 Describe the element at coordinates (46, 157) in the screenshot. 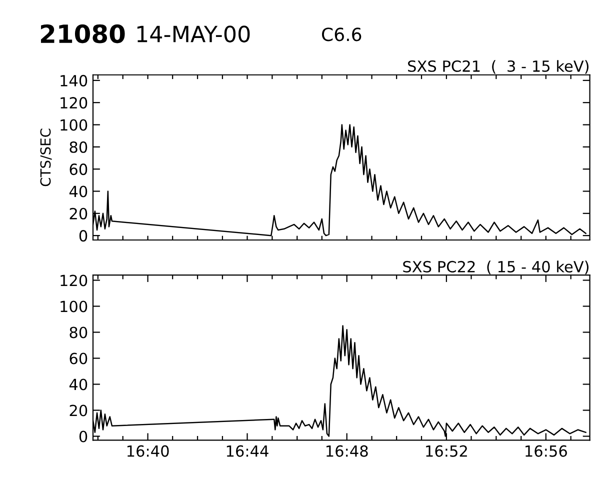

I see `y-axis-title: CTS/SEC` at that location.